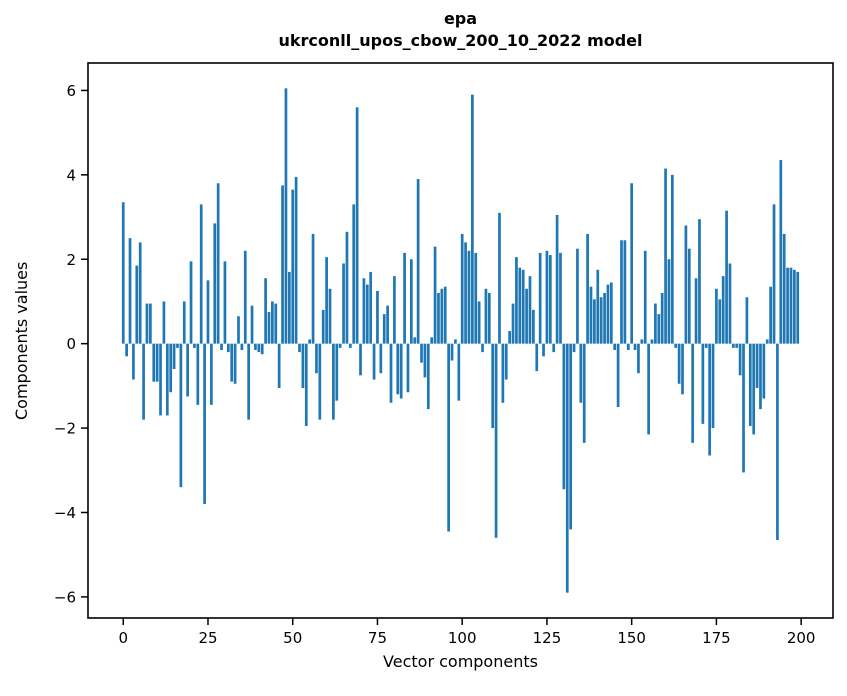 The width and height of the screenshot is (847, 696). I want to click on x-tick-label: 100, so click(462, 638).